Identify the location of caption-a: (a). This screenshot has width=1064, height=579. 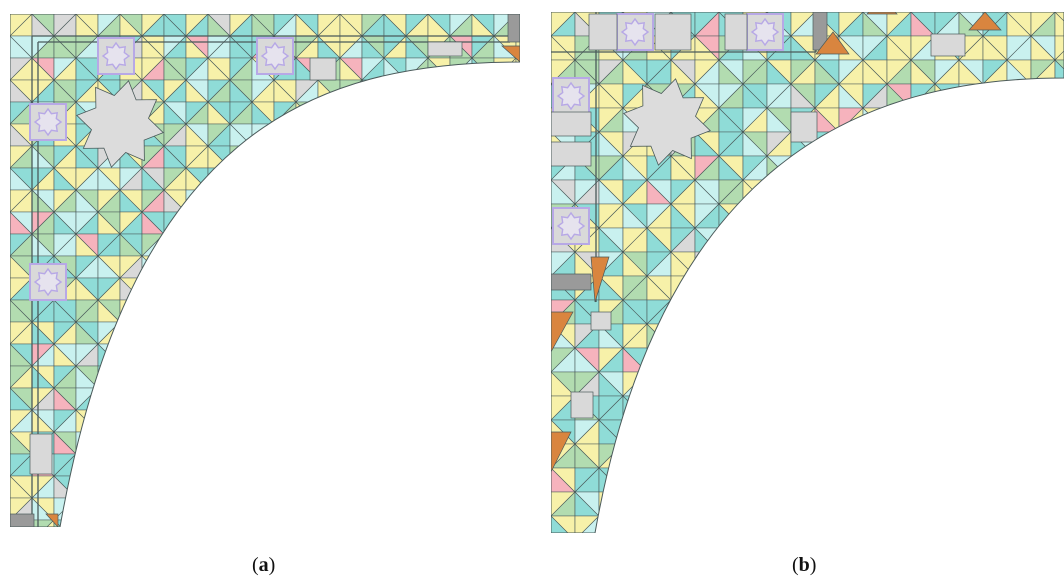
(264, 565).